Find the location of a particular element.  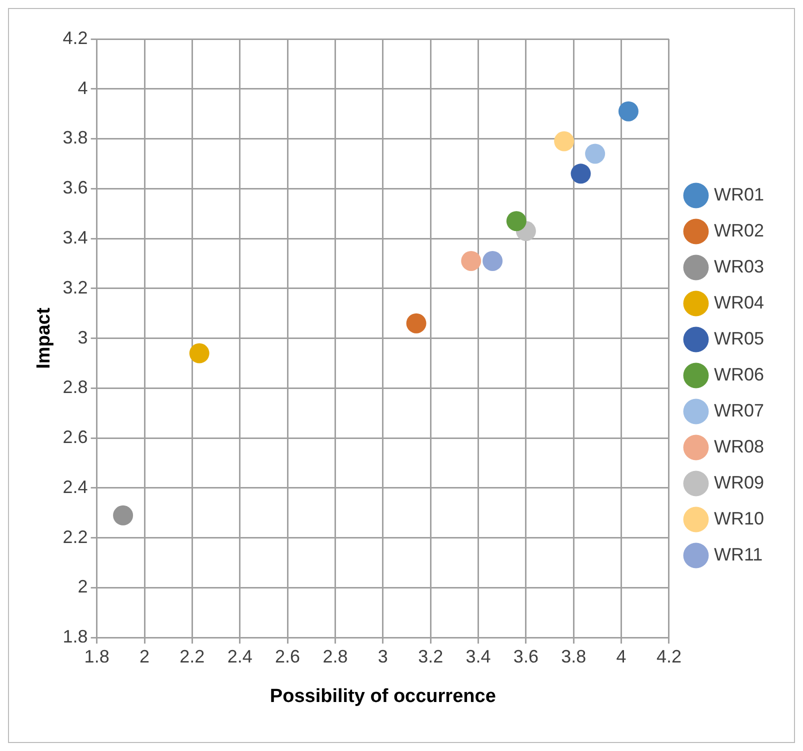

y-tick-label: 3 is located at coordinates (83, 337).